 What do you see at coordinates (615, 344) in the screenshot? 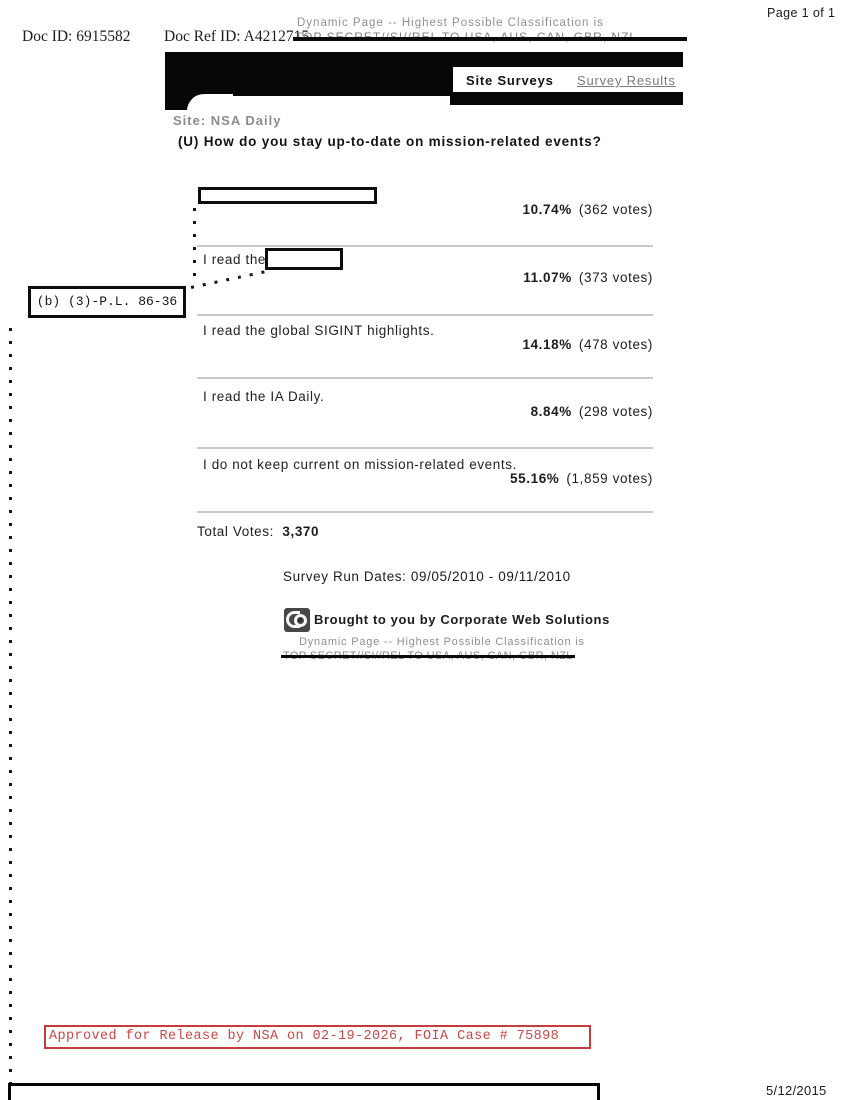
I see `option-3-votes: (478 votes)` at bounding box center [615, 344].